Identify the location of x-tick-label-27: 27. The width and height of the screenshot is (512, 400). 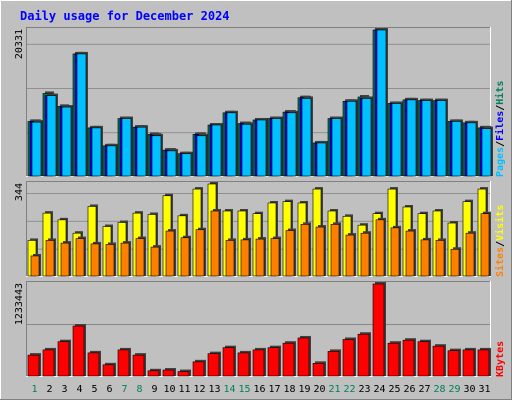
(424, 389).